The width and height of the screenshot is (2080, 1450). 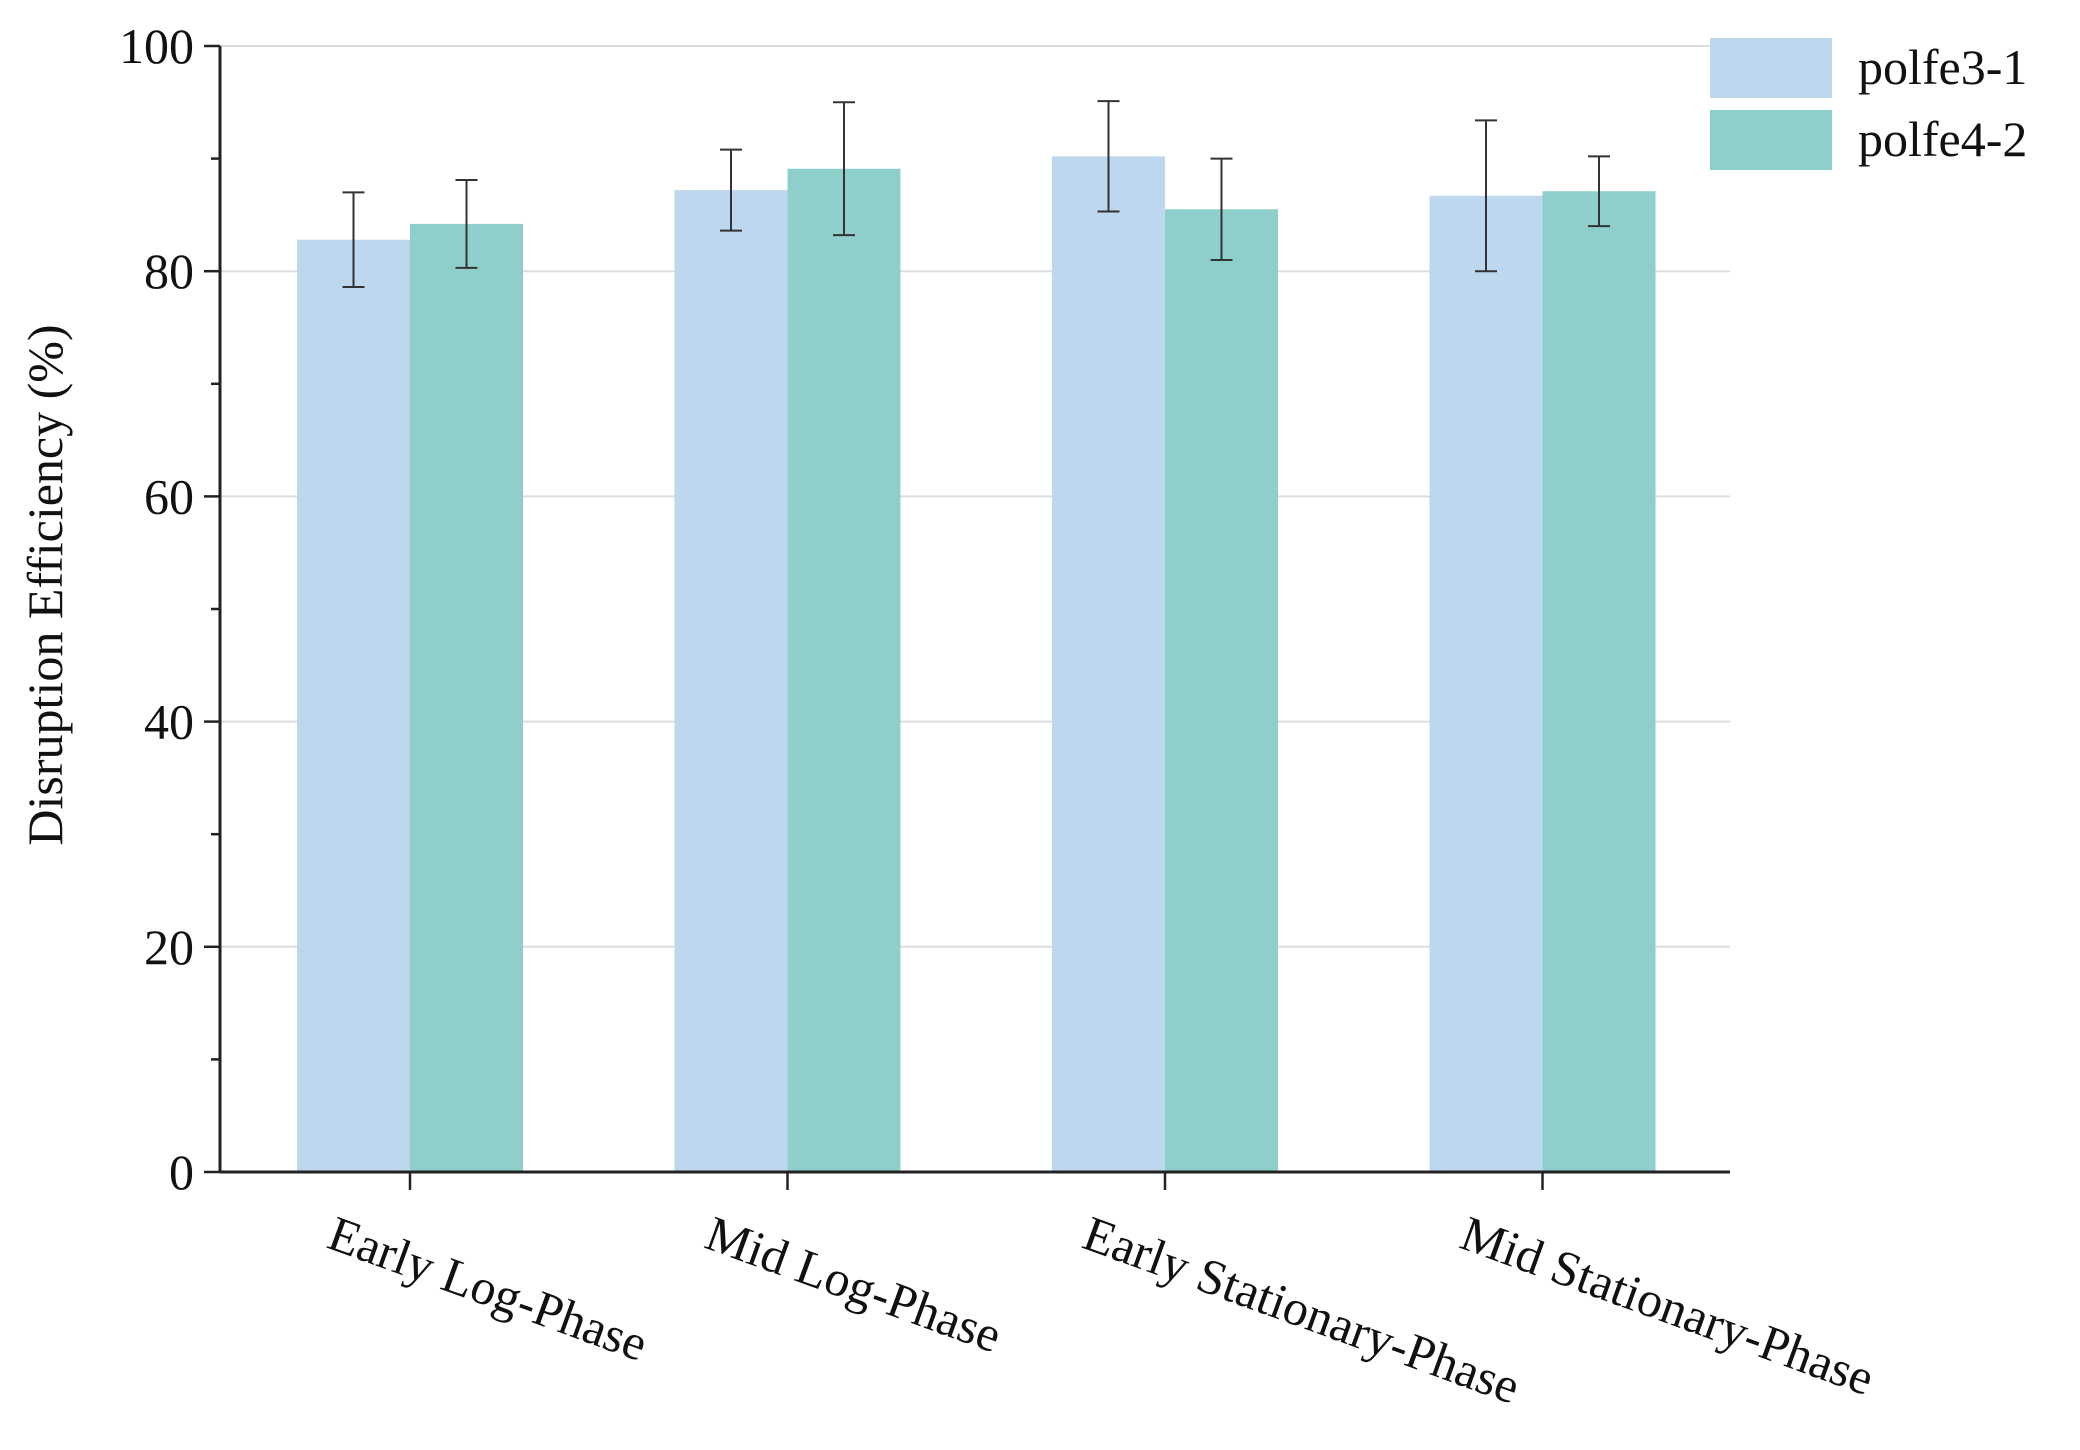 I want to click on legend-label-polfe3-1: polfe3-1, so click(x=1942, y=67).